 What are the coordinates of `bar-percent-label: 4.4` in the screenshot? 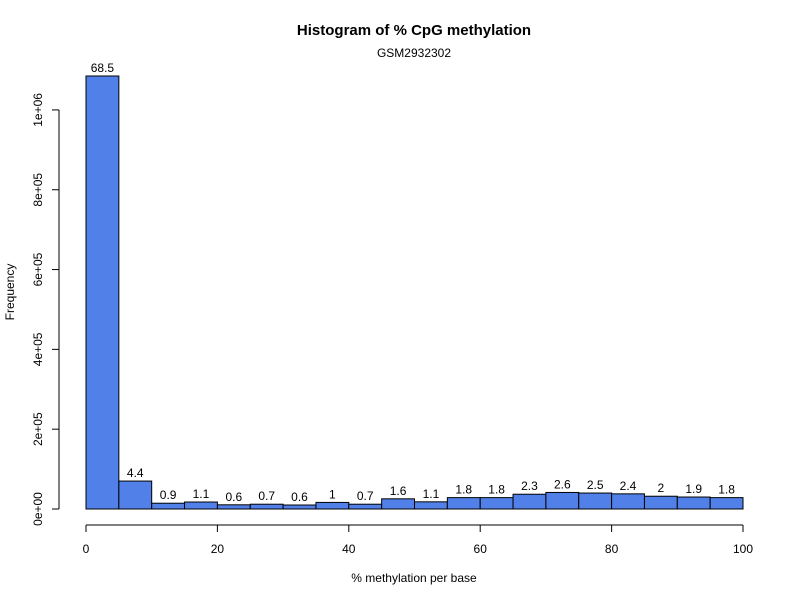 It's located at (135, 473).